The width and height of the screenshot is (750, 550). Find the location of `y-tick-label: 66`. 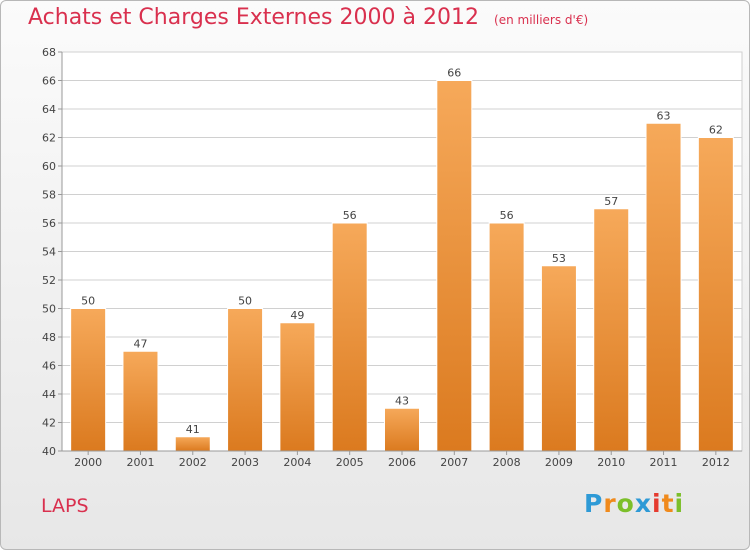

y-tick-label: 66 is located at coordinates (49, 81).